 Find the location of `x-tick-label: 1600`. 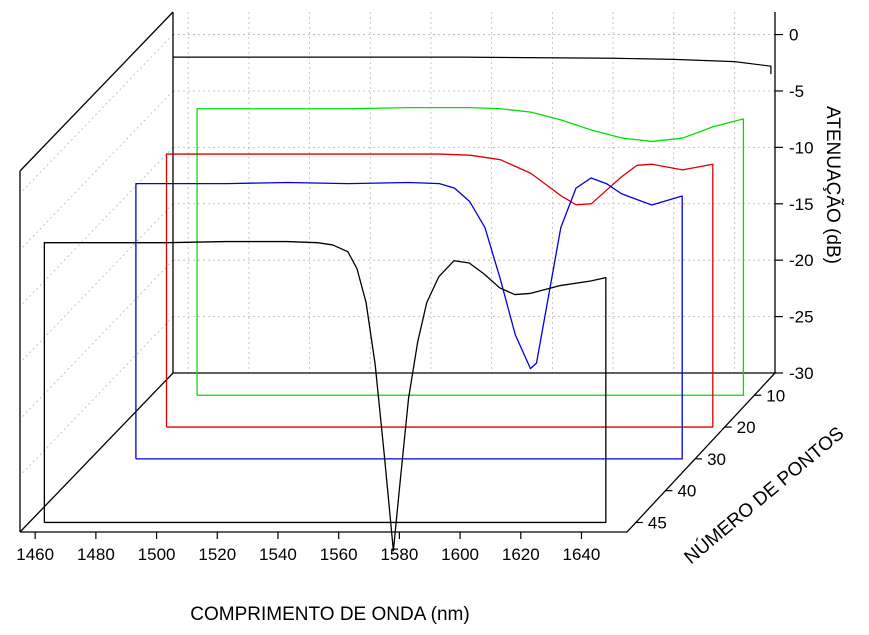

x-tick-label: 1600 is located at coordinates (460, 554).